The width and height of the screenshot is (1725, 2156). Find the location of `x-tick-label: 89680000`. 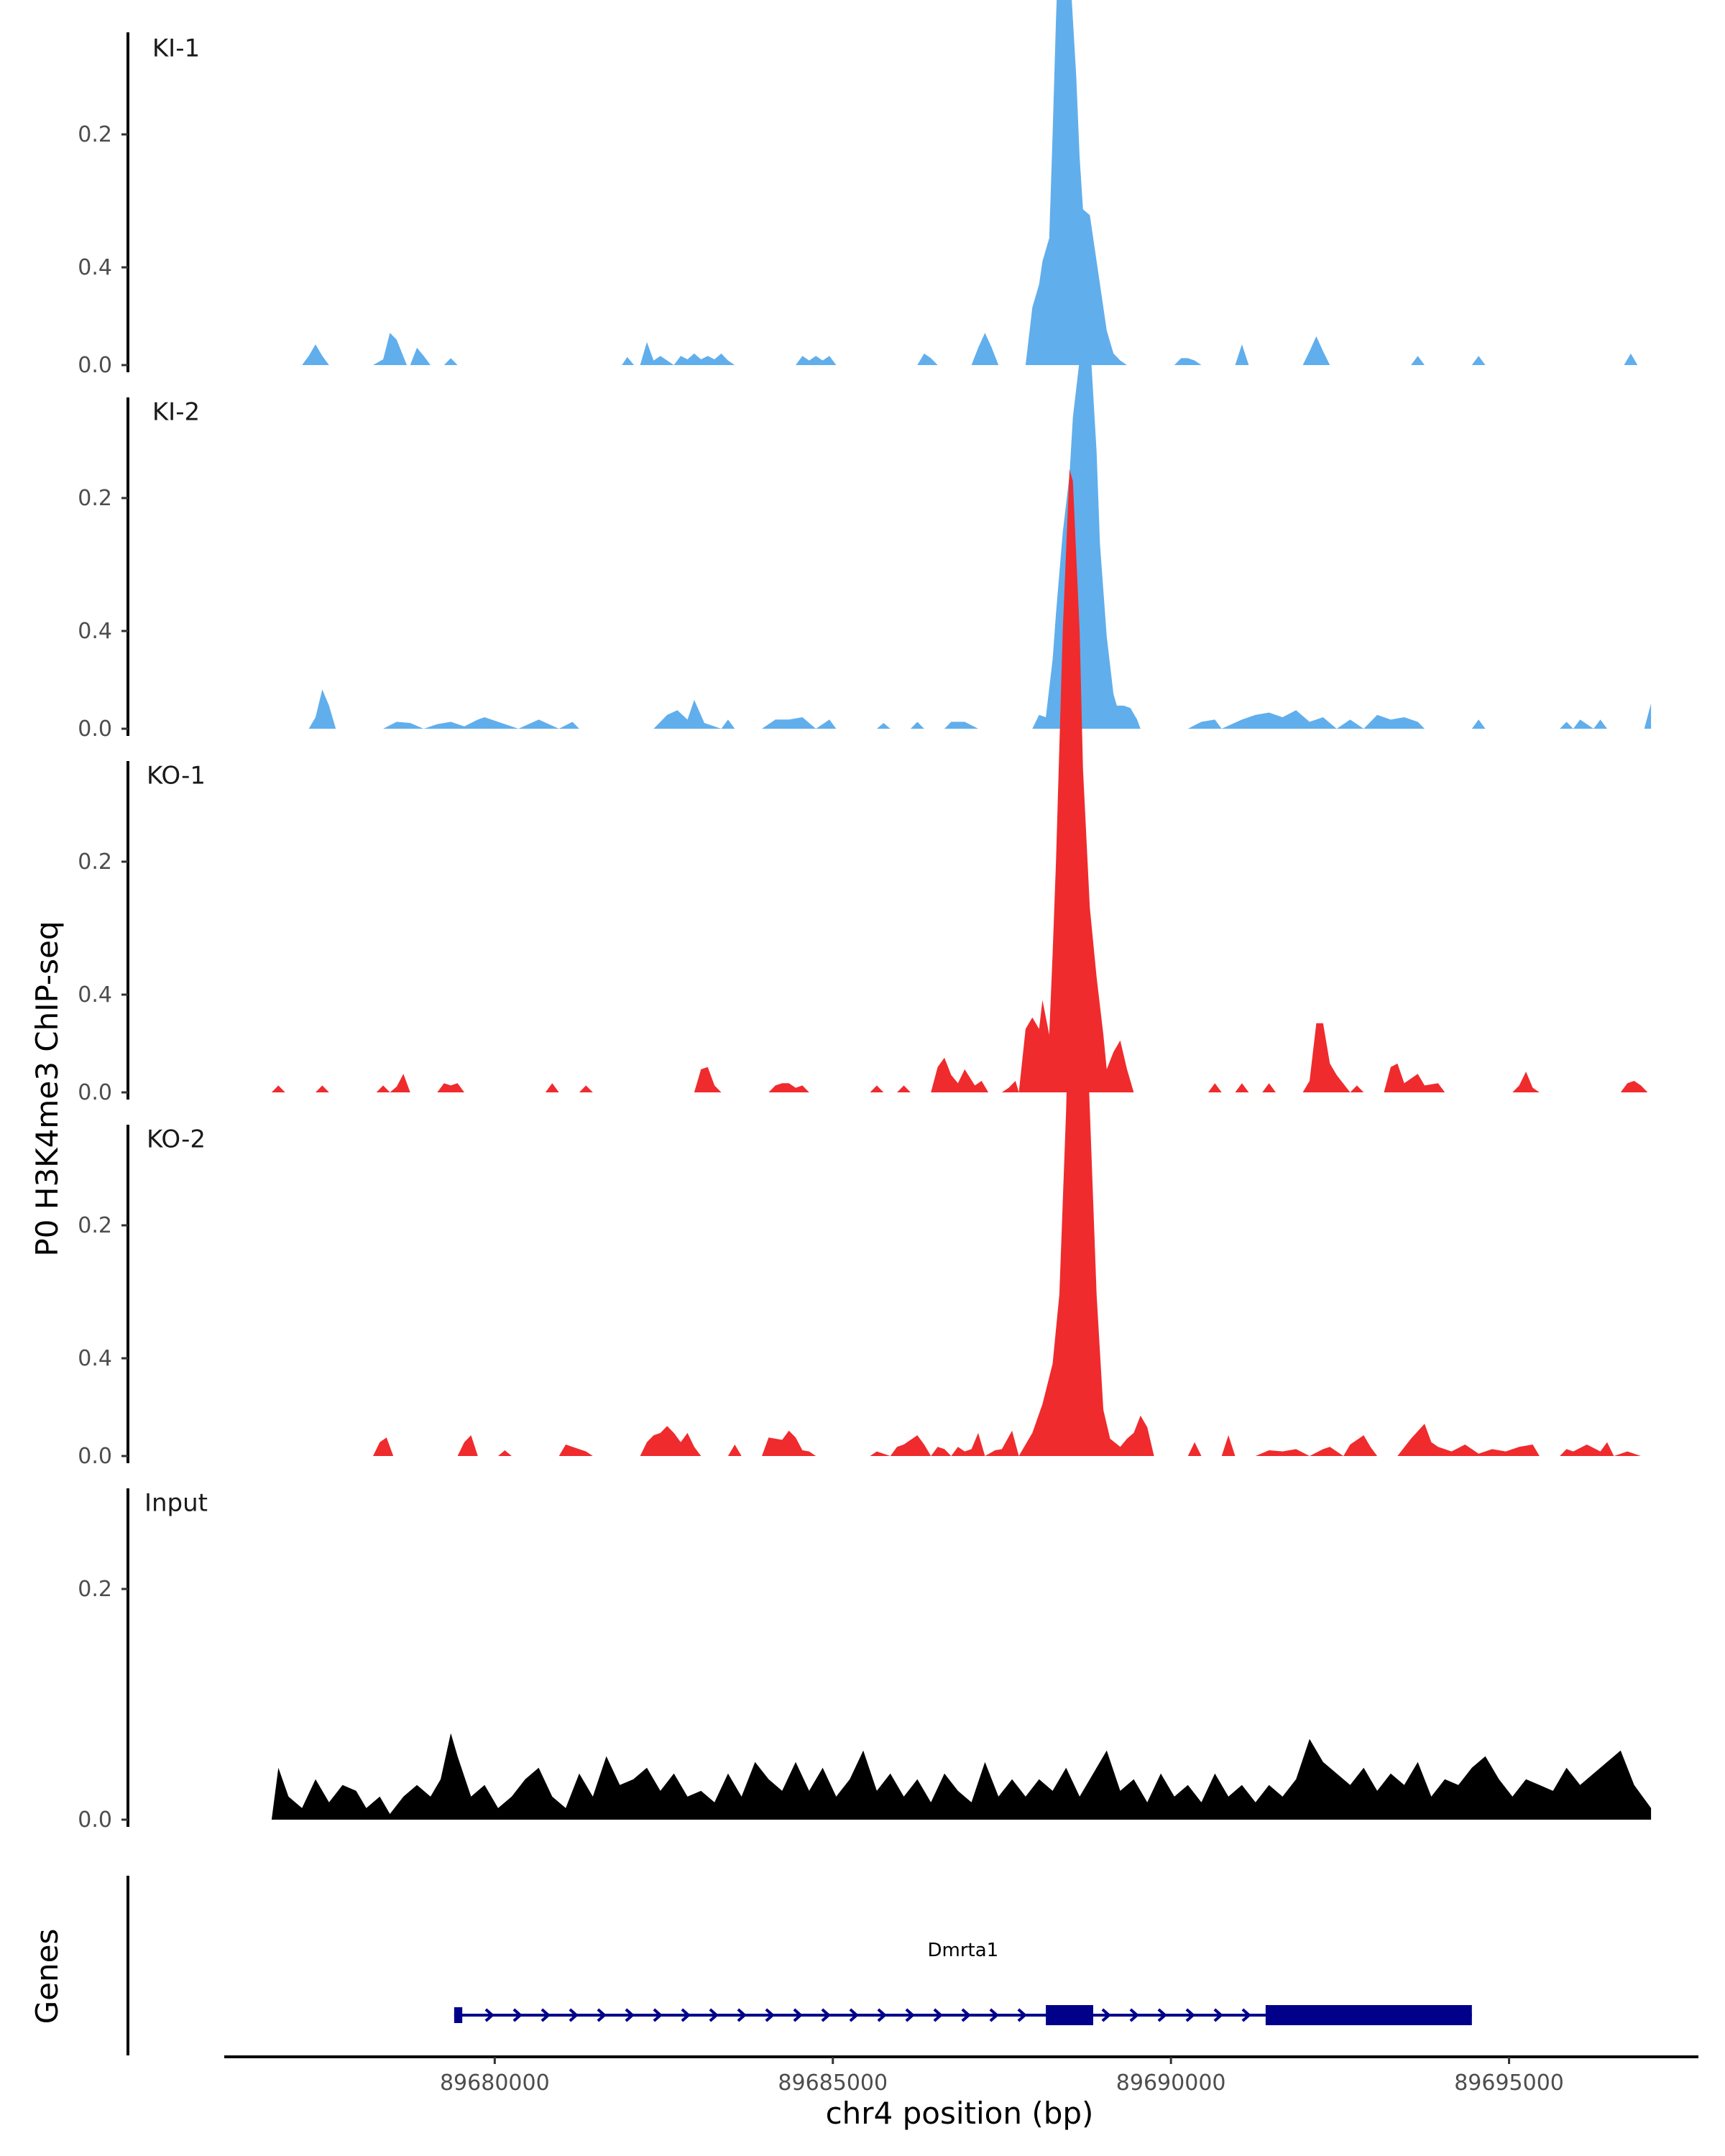

x-tick-label: 89680000 is located at coordinates (495, 2083).